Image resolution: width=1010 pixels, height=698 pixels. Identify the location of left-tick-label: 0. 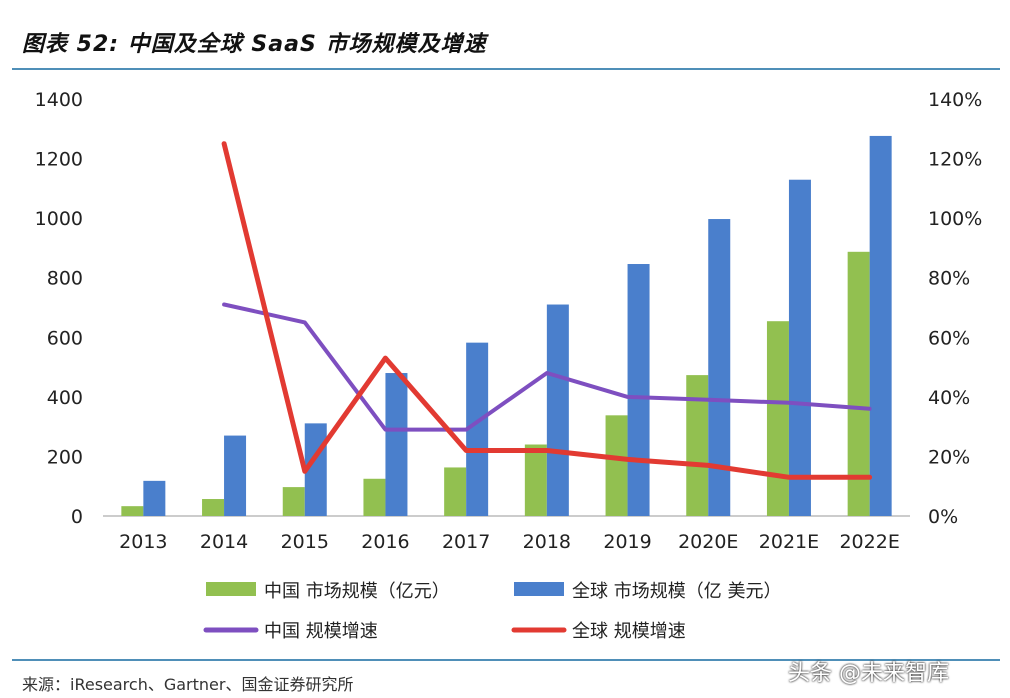
(77, 517).